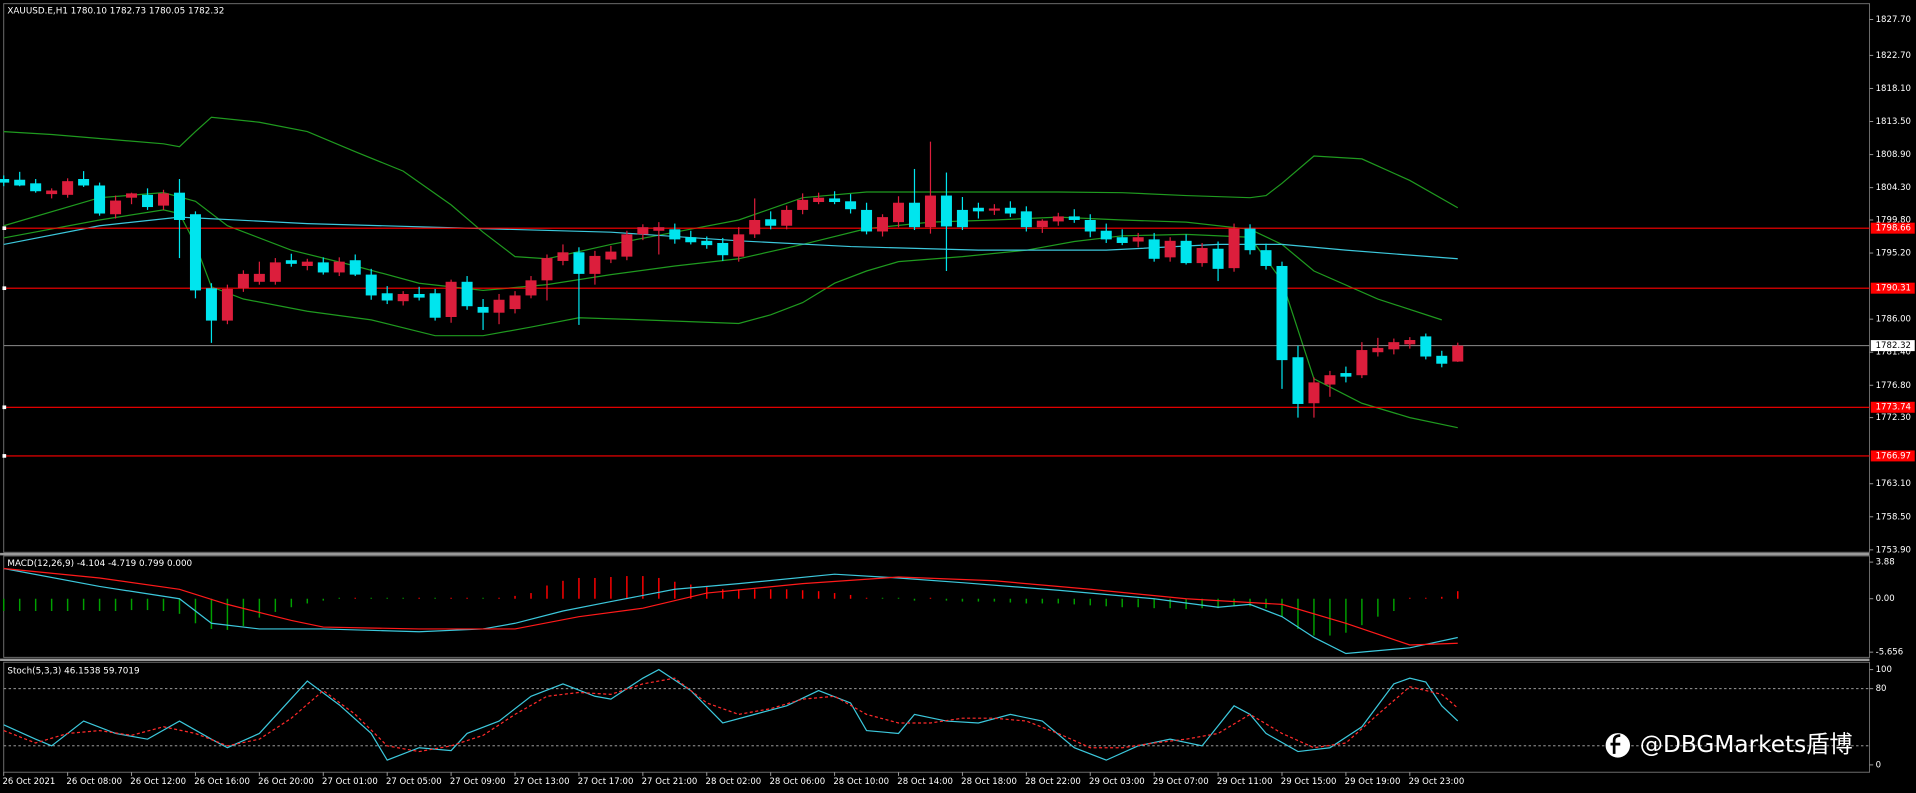 The image size is (1916, 793). I want to click on x-tick-label: 28 Oct 06:00, so click(797, 782).